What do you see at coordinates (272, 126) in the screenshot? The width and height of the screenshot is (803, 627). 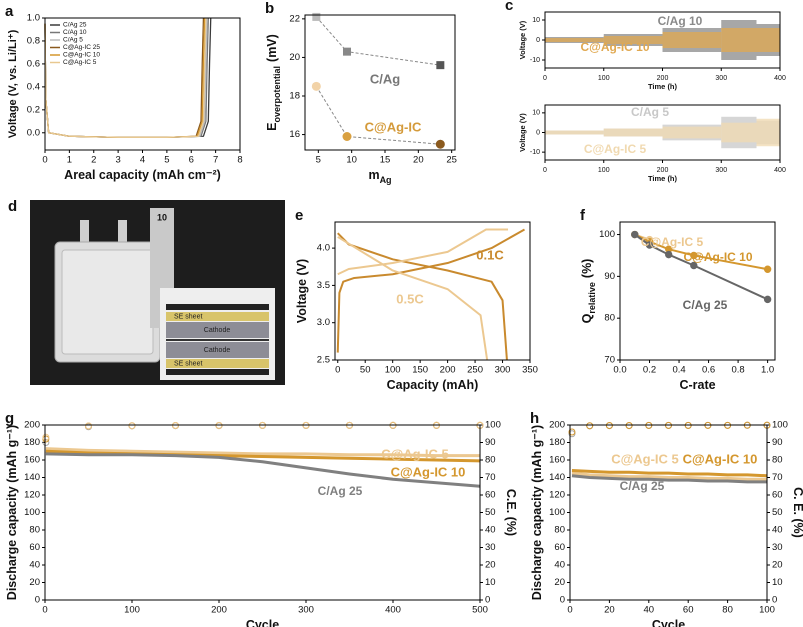 I see `y-axis-label-part: E` at bounding box center [272, 126].